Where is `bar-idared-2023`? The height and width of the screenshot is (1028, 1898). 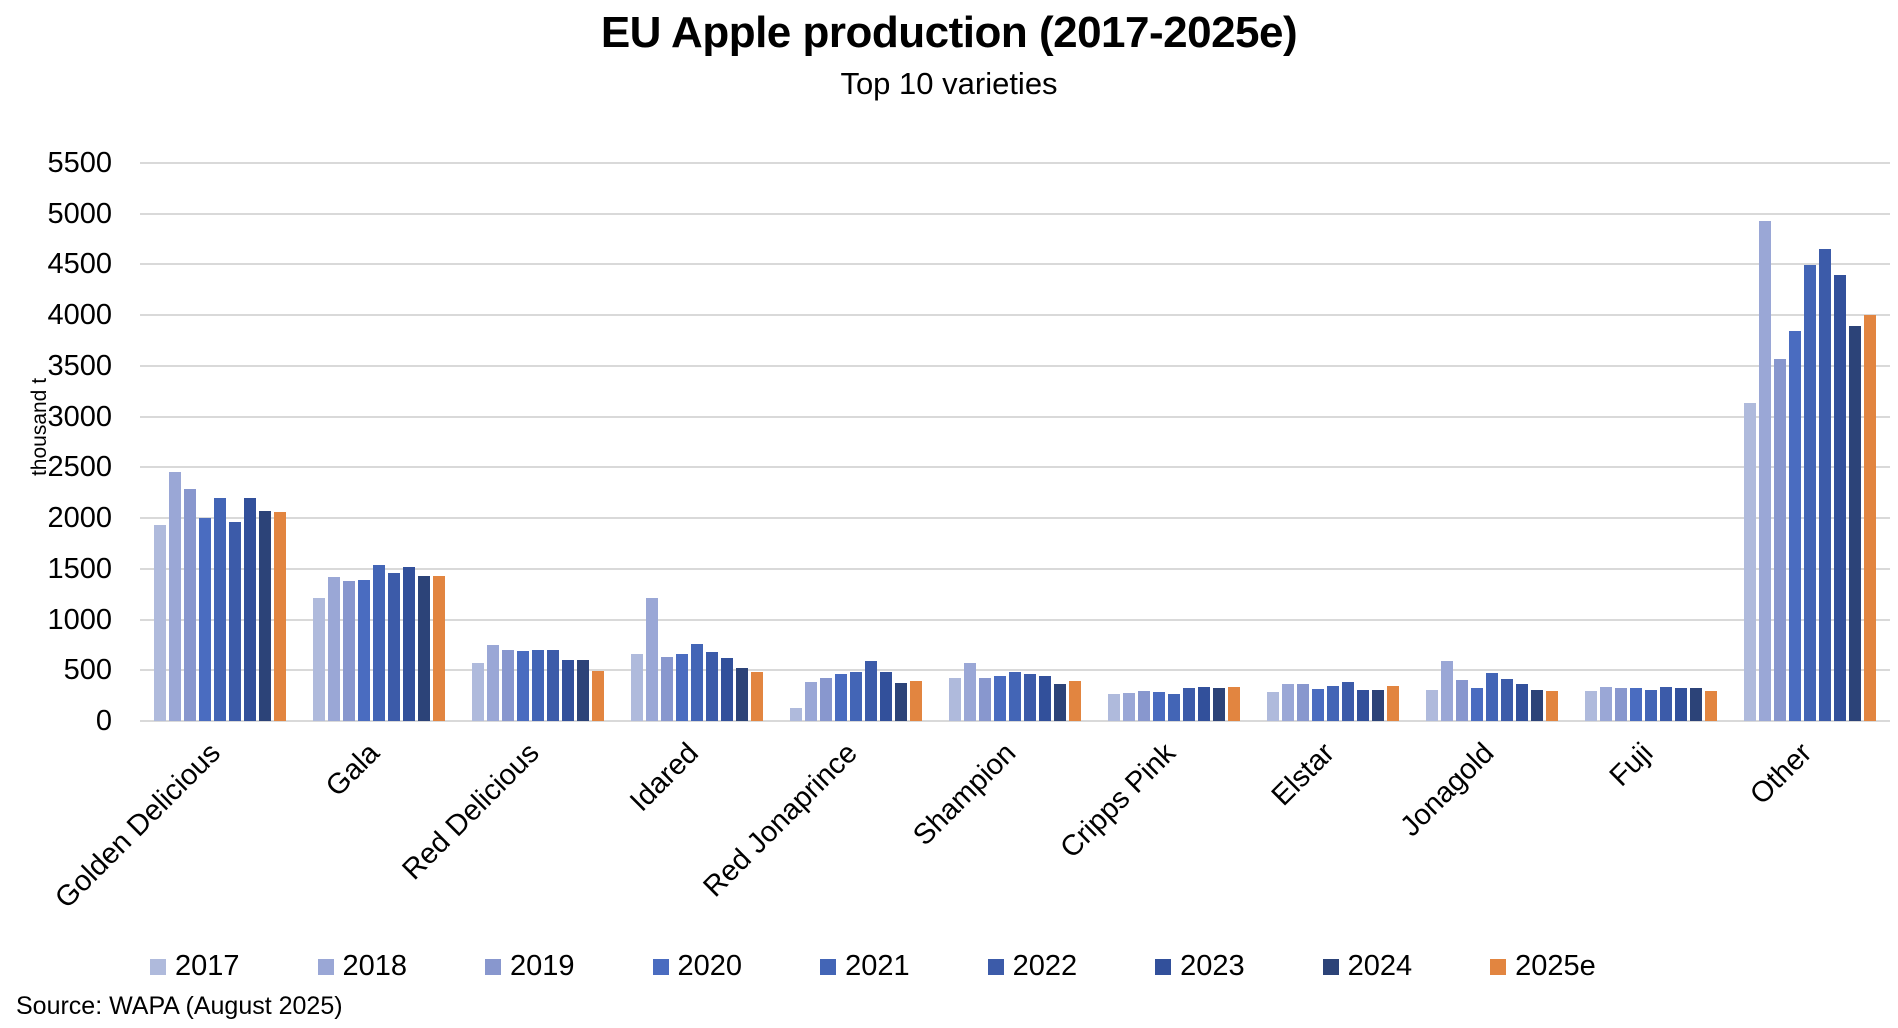 bar-idared-2023 is located at coordinates (726, 689).